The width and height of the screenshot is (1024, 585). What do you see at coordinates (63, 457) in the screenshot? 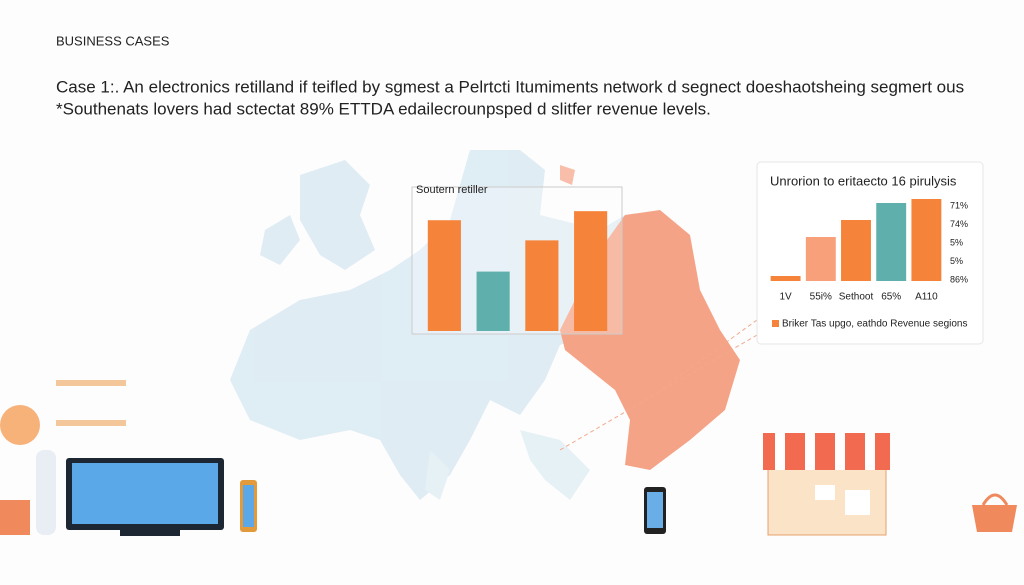
I see `left-decor` at bounding box center [63, 457].